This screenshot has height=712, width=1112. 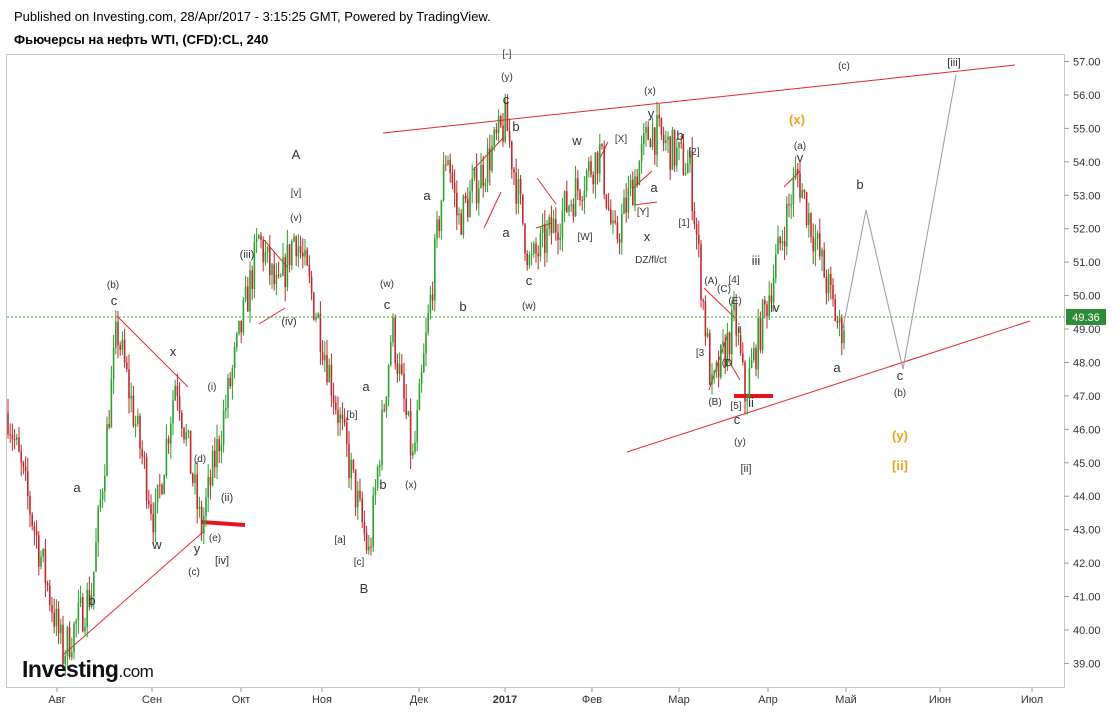 I want to click on wave-label: (y), so click(x=740, y=442).